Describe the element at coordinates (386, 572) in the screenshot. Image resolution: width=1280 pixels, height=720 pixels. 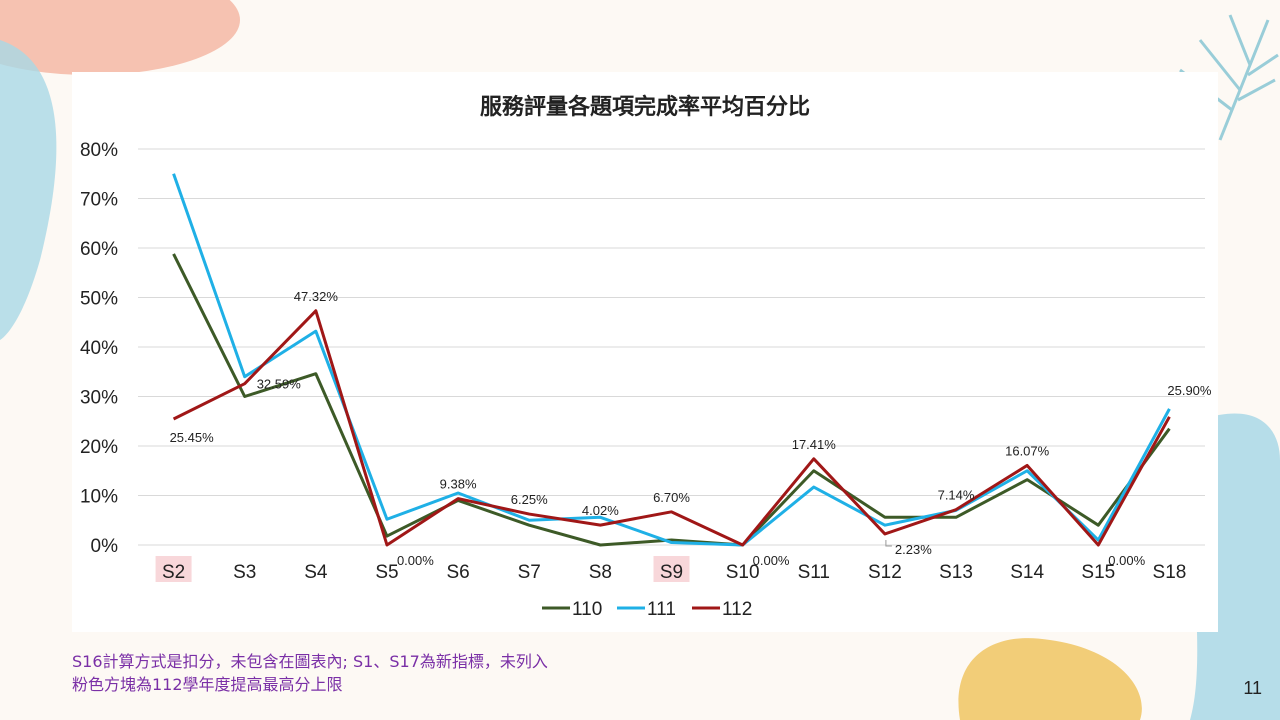
I see `x-tick-label: S5` at that location.